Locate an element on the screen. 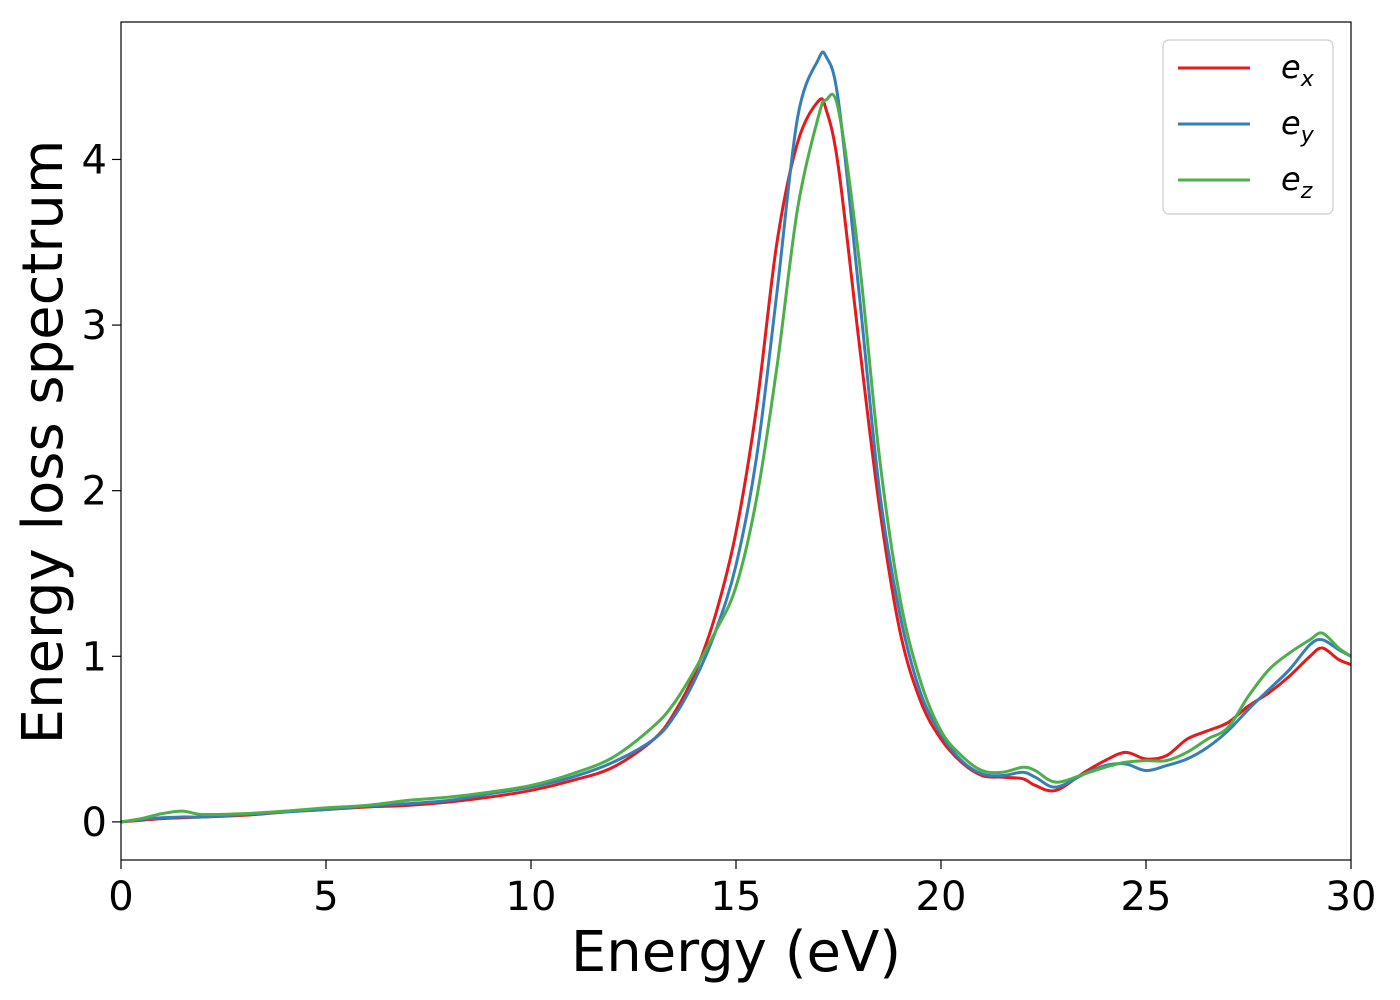  y-axis-ticks: 0 1 2 3 4 is located at coordinates (101, 491).